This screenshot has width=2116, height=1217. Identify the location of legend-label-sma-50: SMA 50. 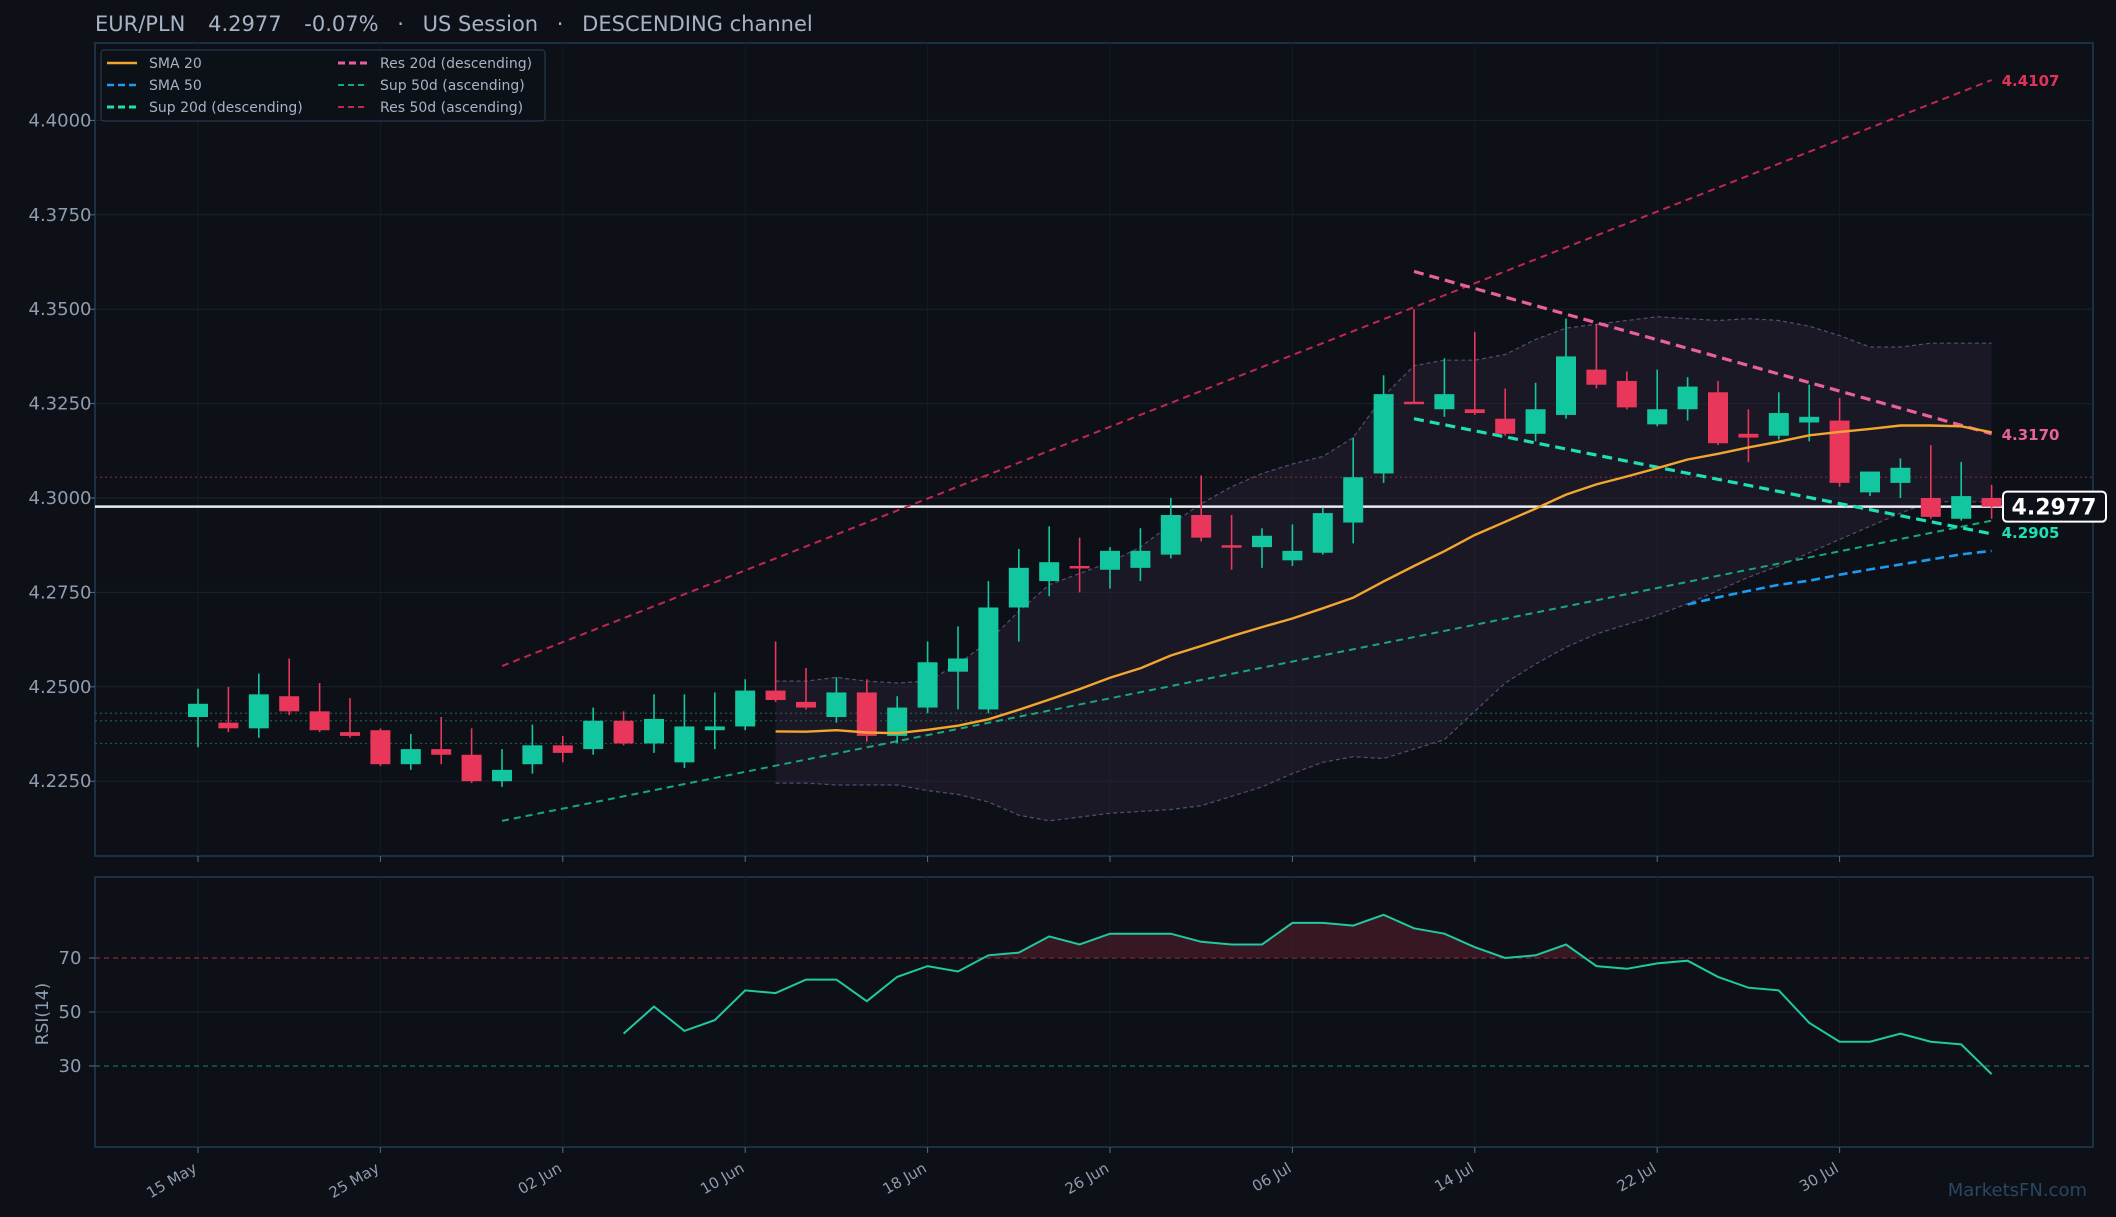
(175, 86).